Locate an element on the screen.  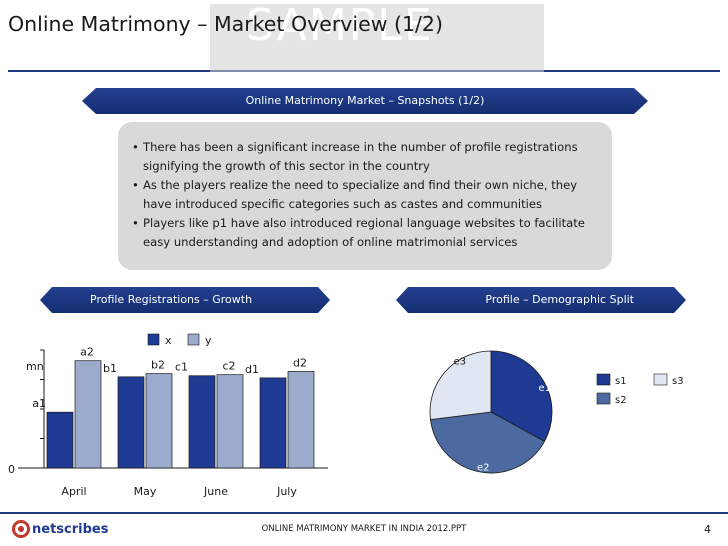
x-tick-label: May is located at coordinates (145, 491).